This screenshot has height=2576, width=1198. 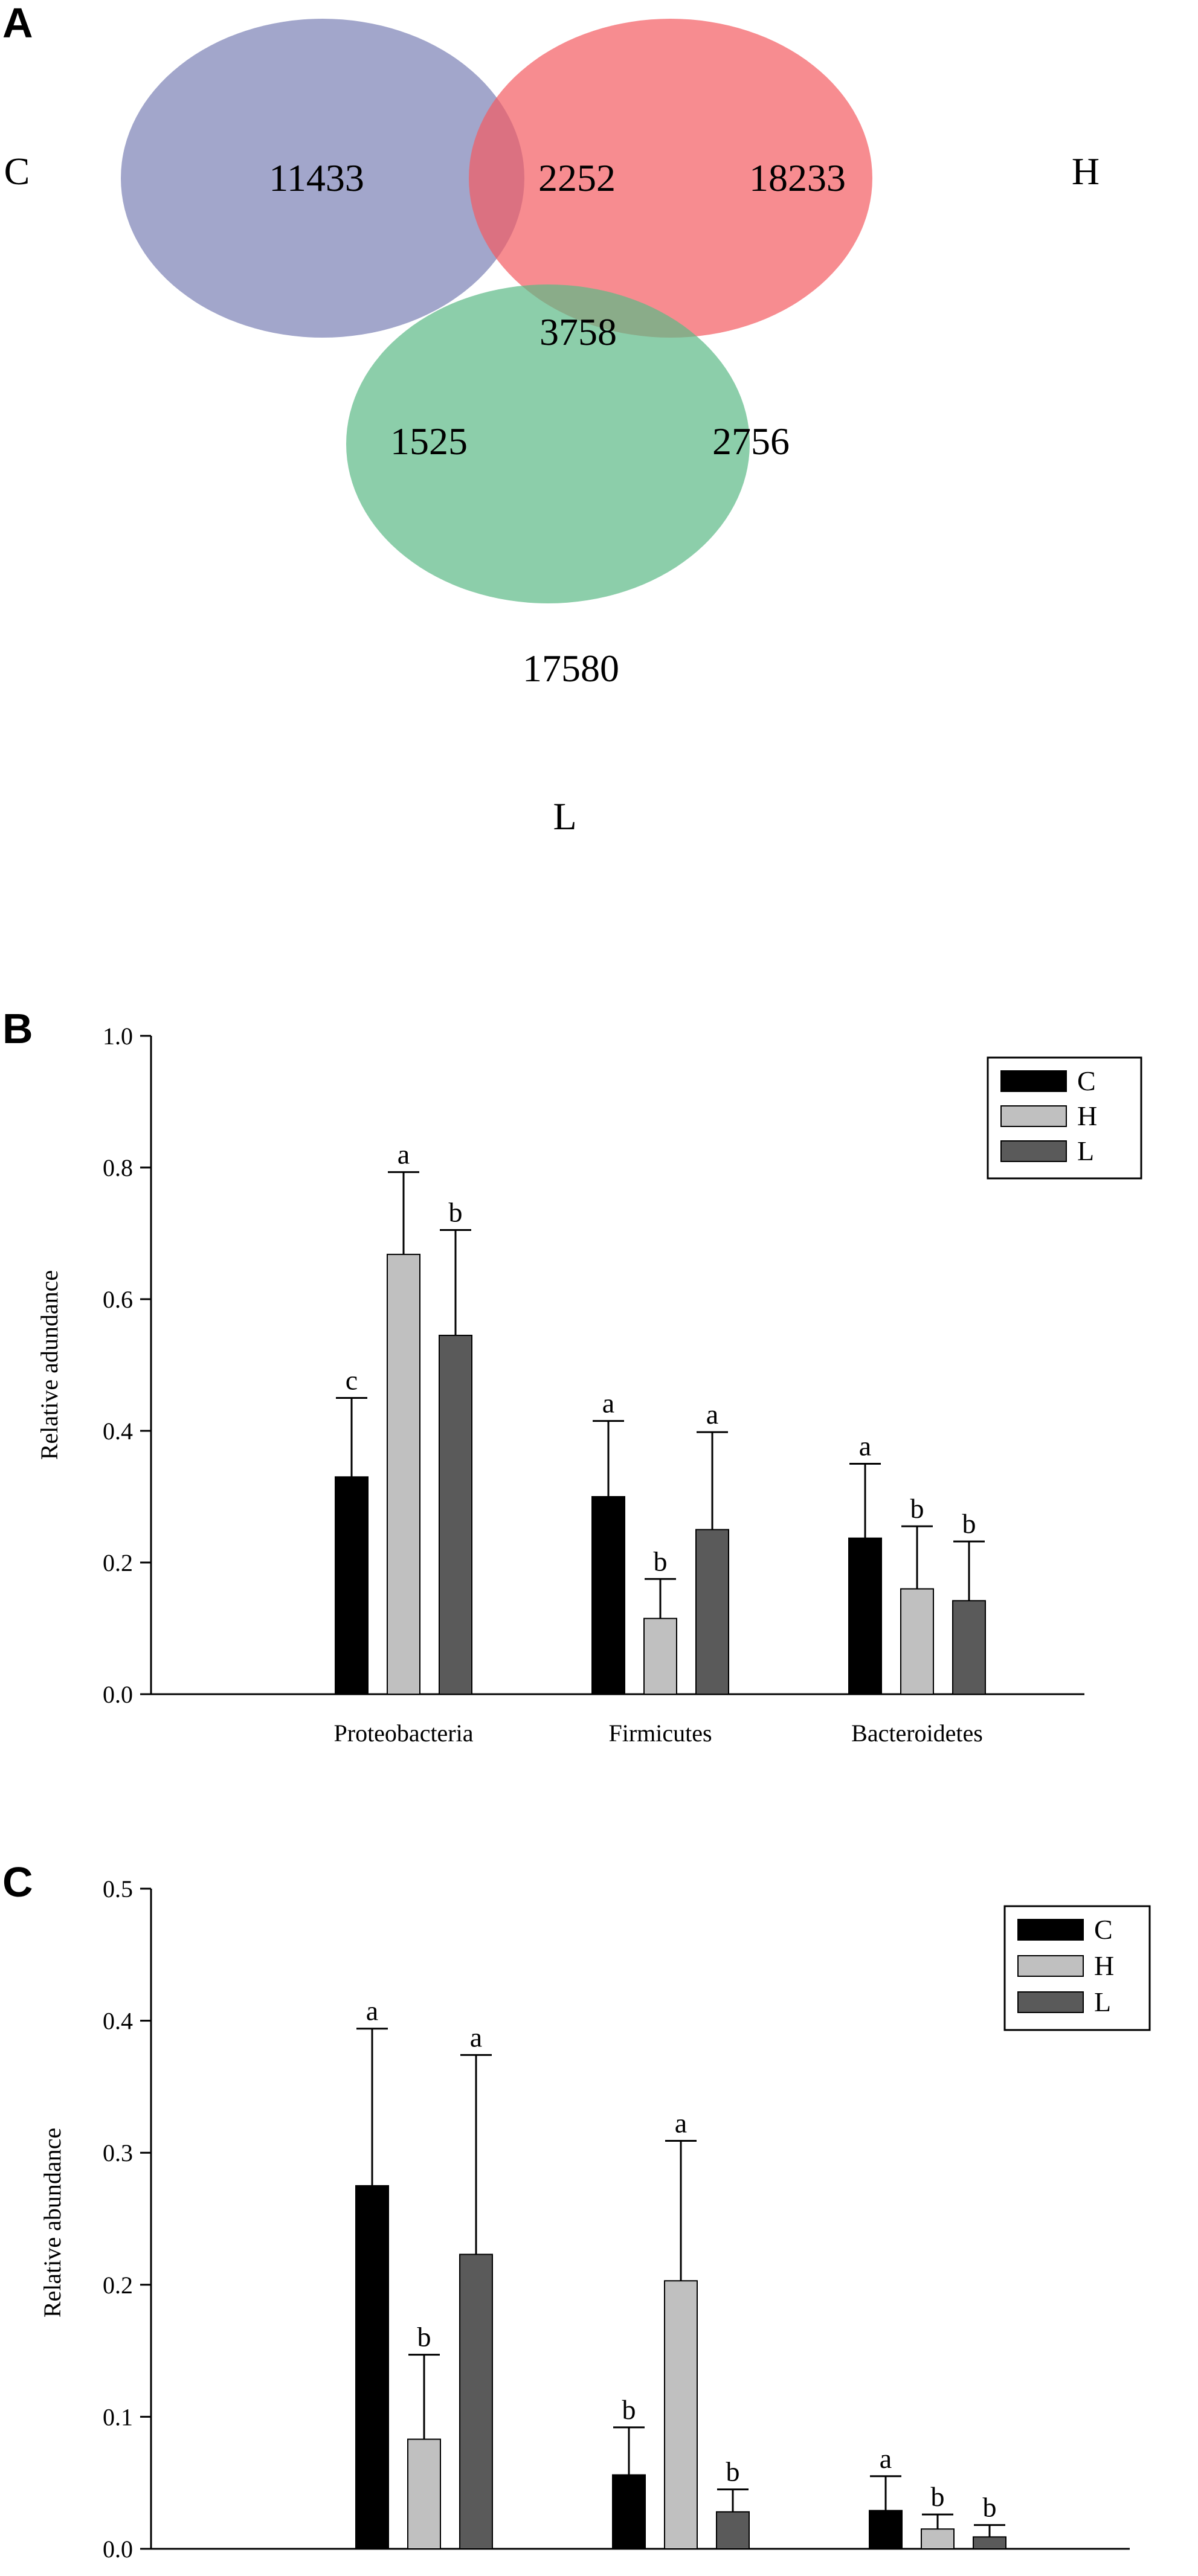 What do you see at coordinates (424, 2494) in the screenshot?
I see `bar-h-lactococcus` at bounding box center [424, 2494].